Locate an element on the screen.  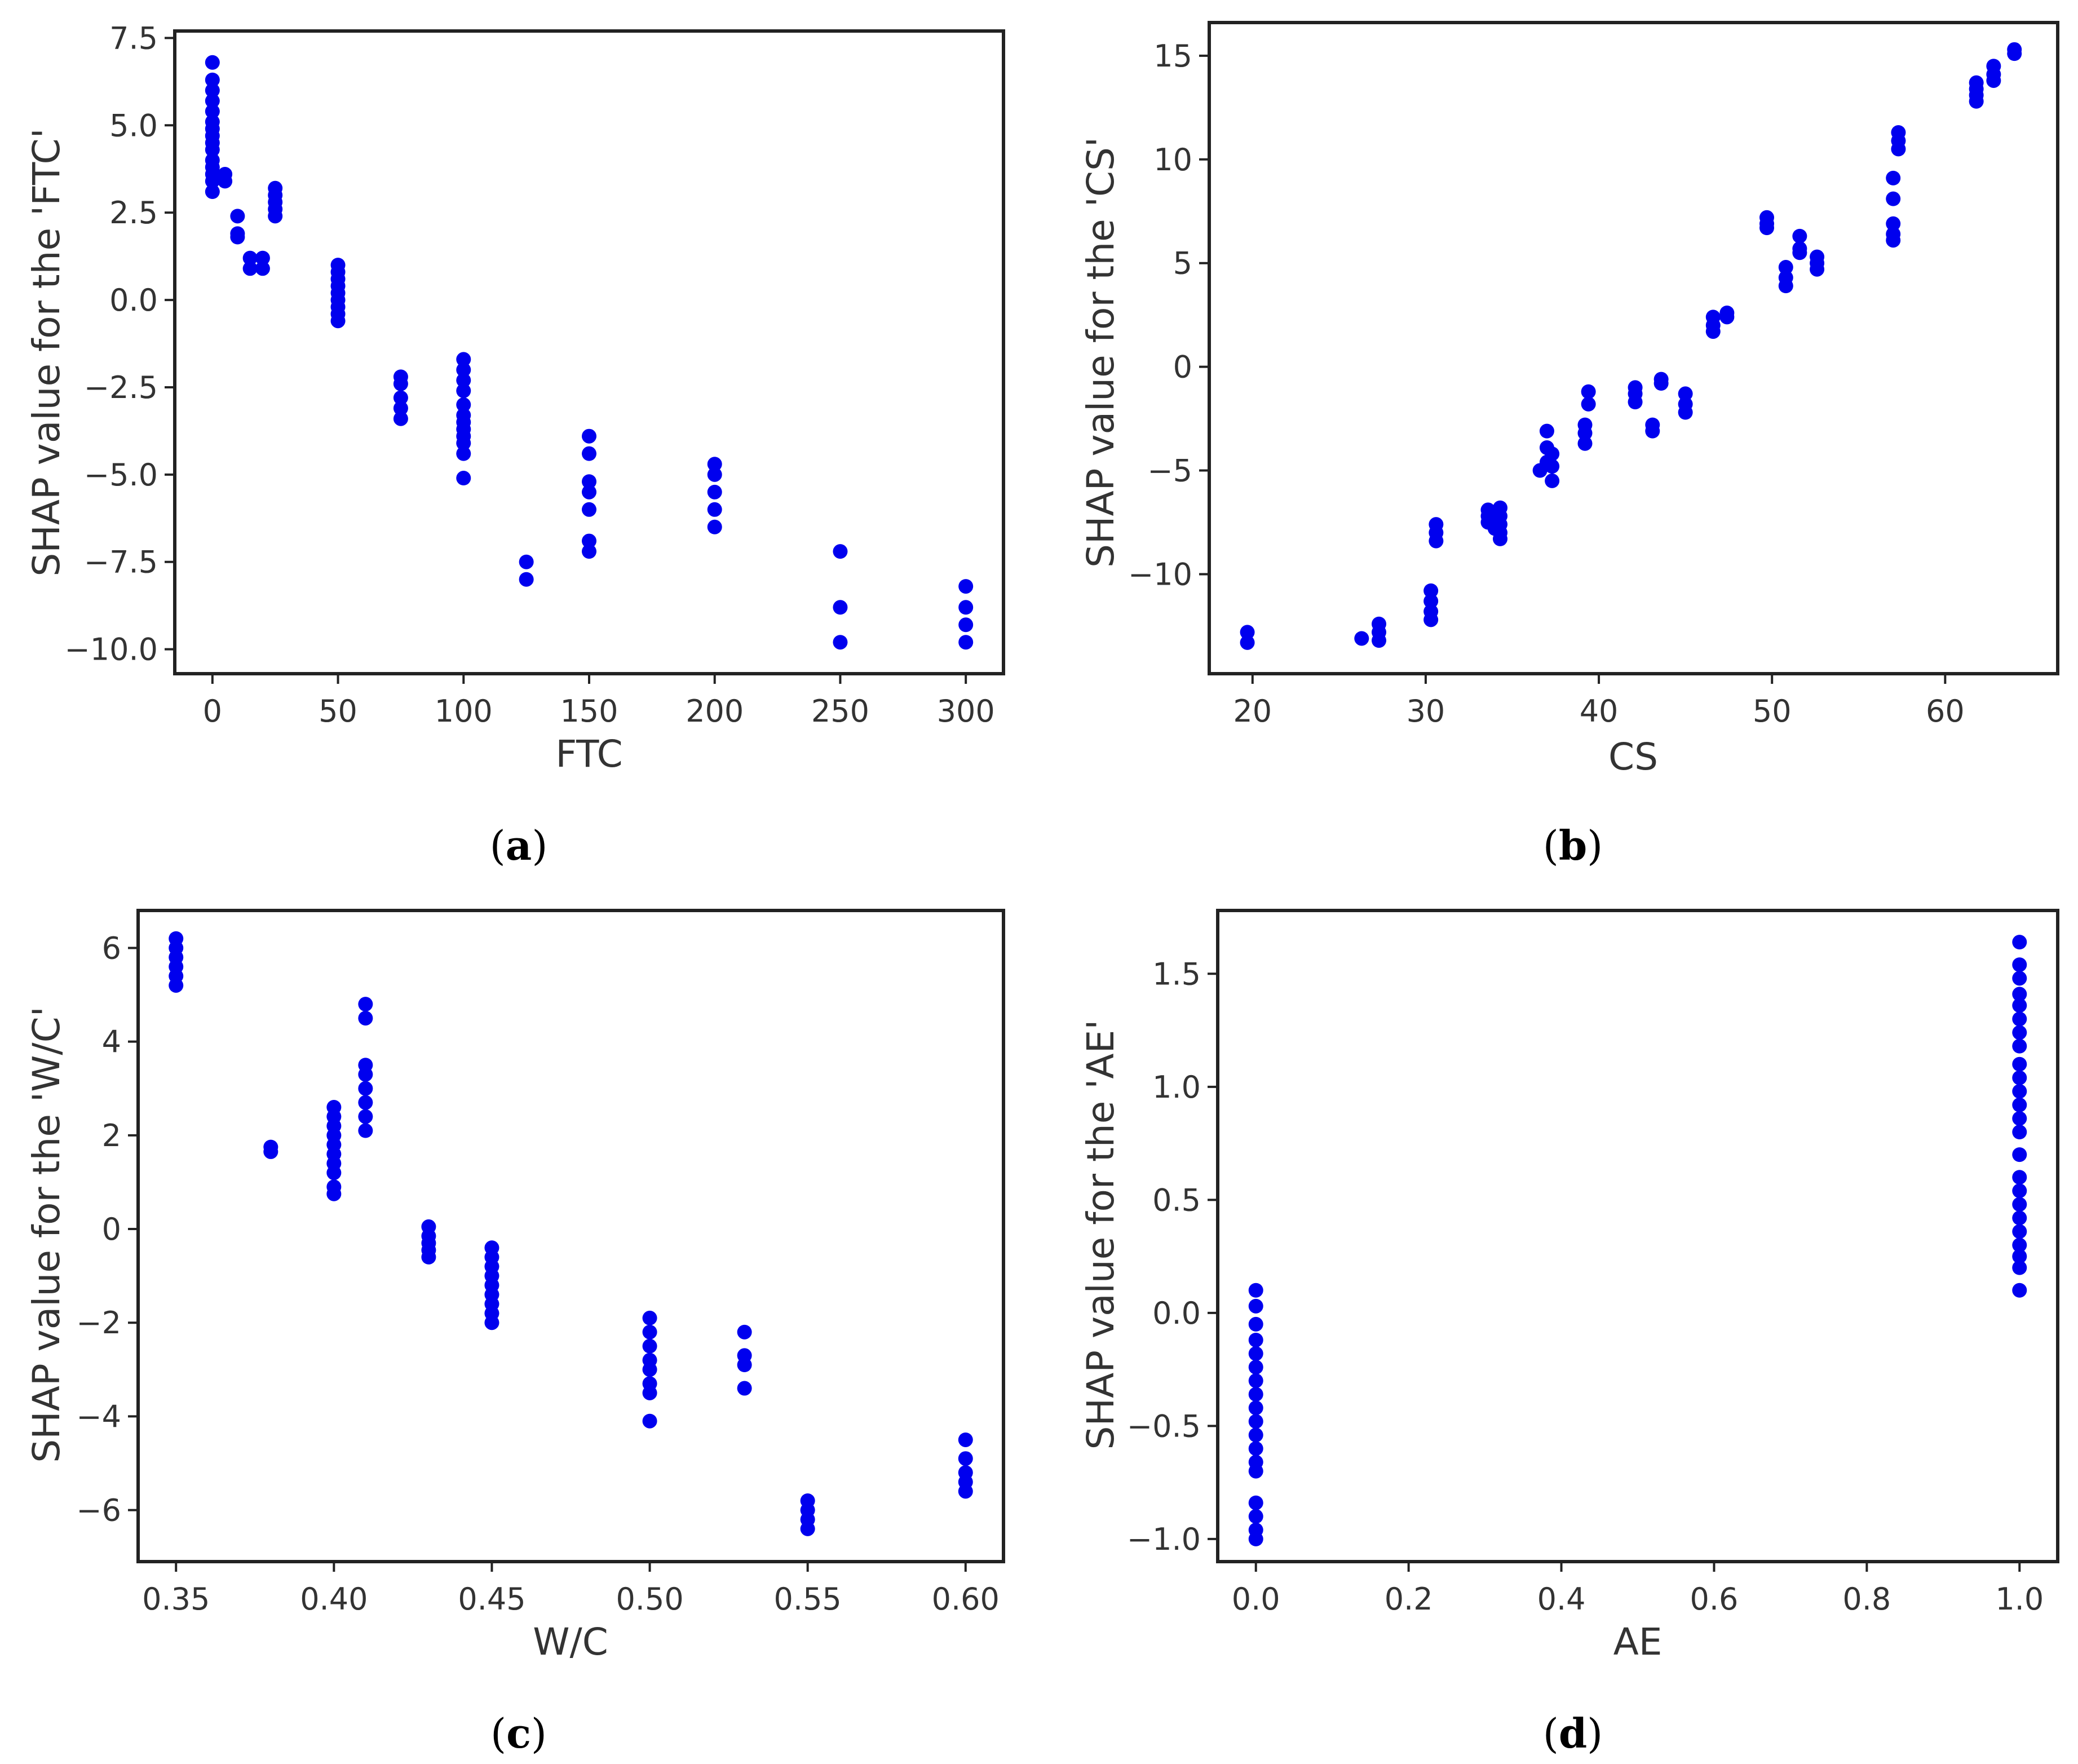
y-tick-label-b-3: 5 is located at coordinates (1182, 263).